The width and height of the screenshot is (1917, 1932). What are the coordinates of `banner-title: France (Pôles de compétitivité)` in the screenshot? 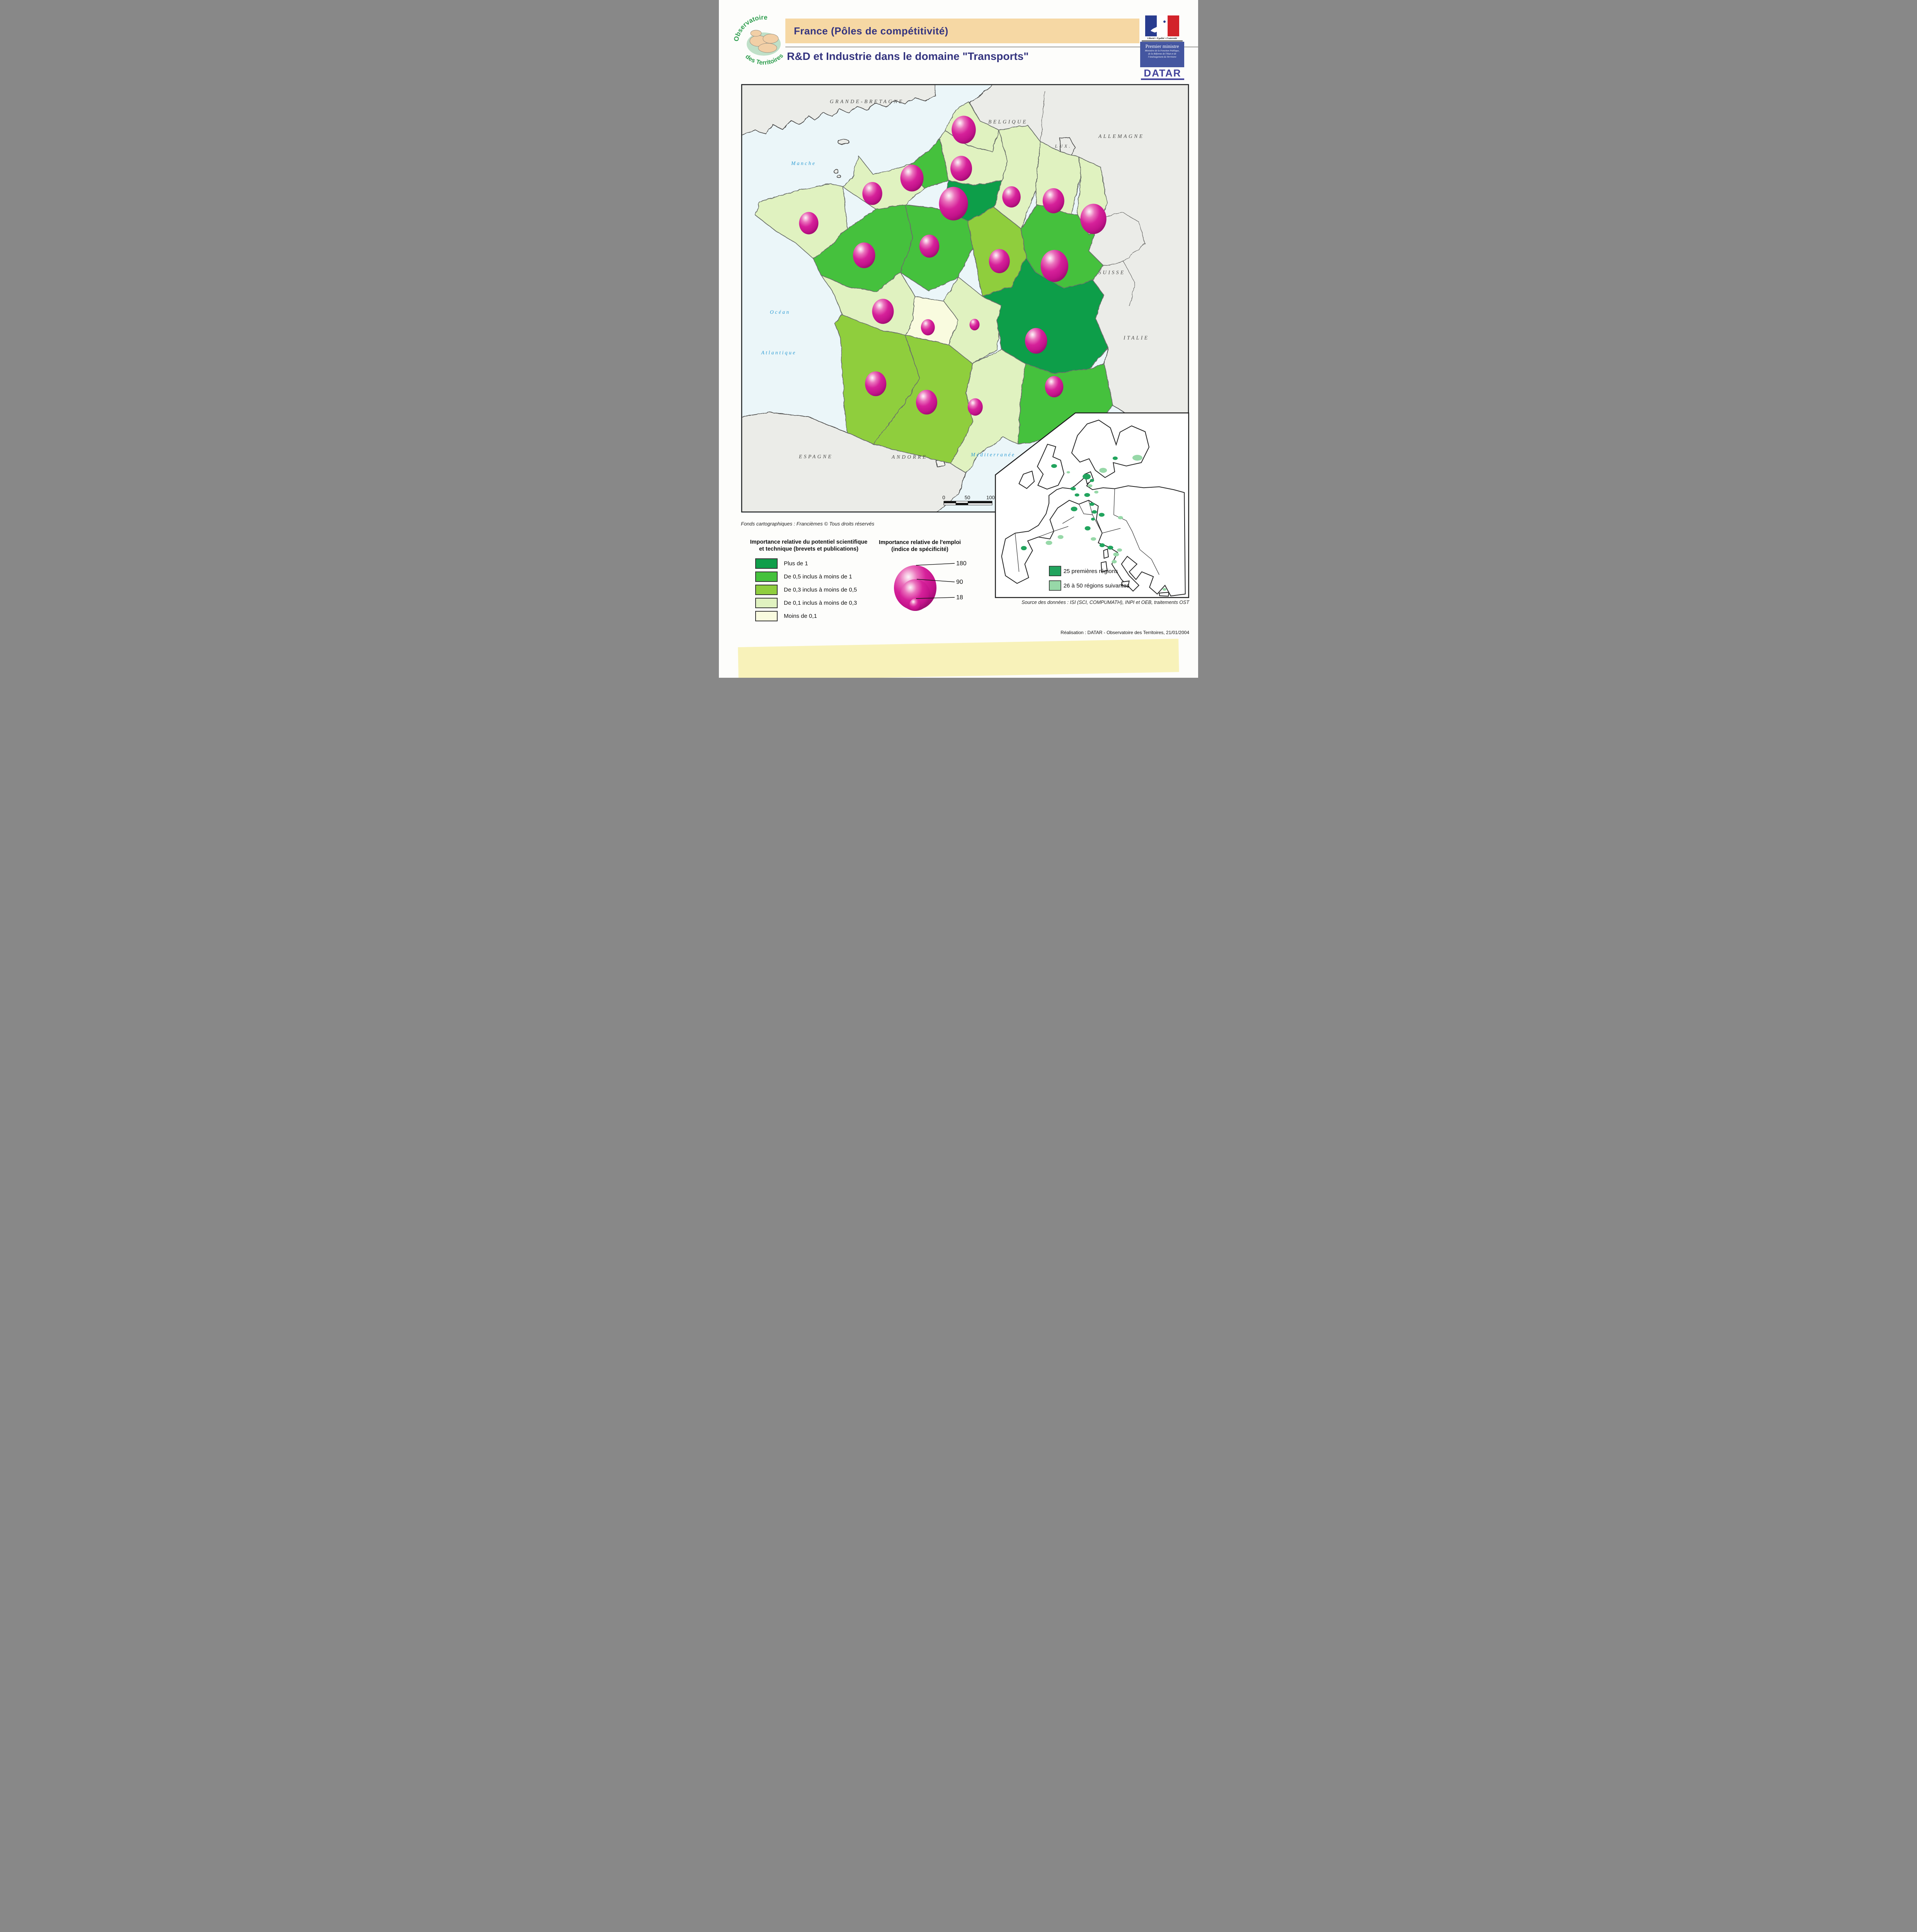 It's located at (871, 31).